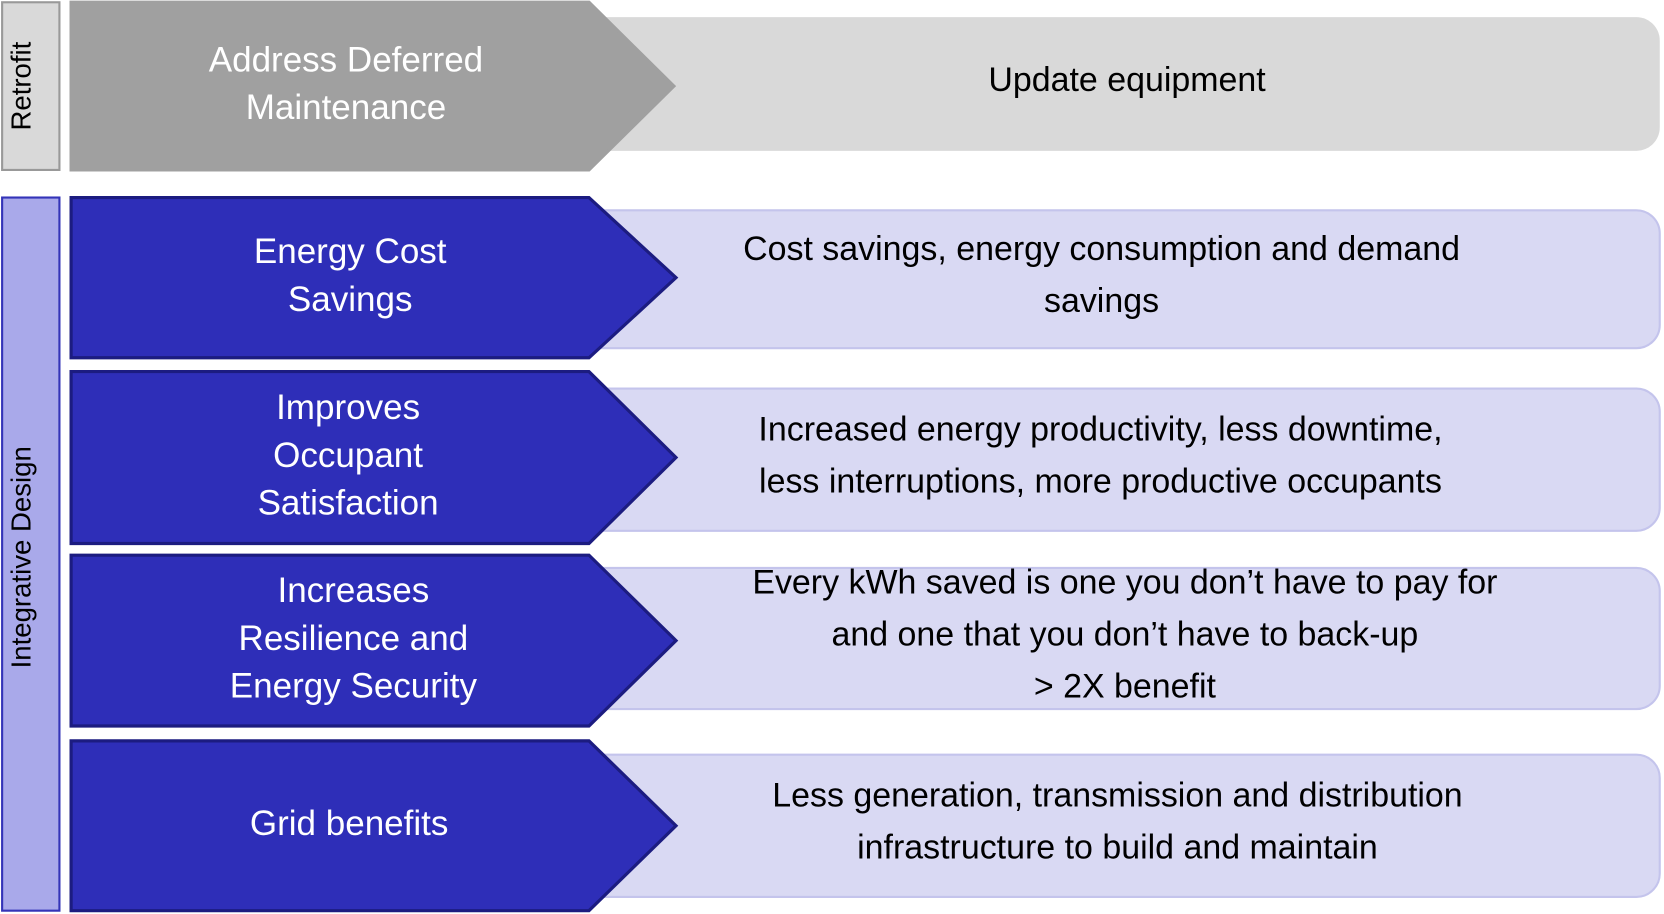  I want to click on description-bar, so click(1116, 84).